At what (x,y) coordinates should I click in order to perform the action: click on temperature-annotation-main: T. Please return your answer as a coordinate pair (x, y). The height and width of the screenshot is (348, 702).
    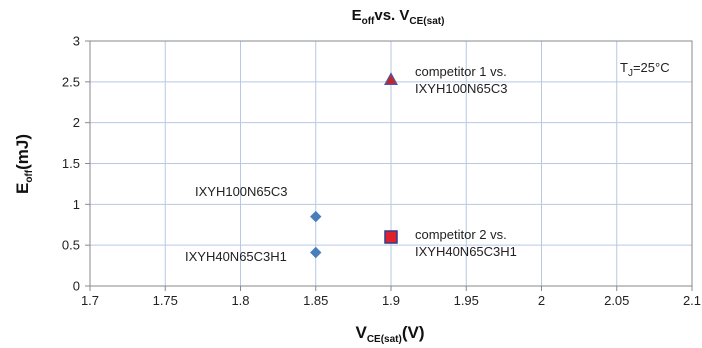
    Looking at the image, I should click on (624, 67).